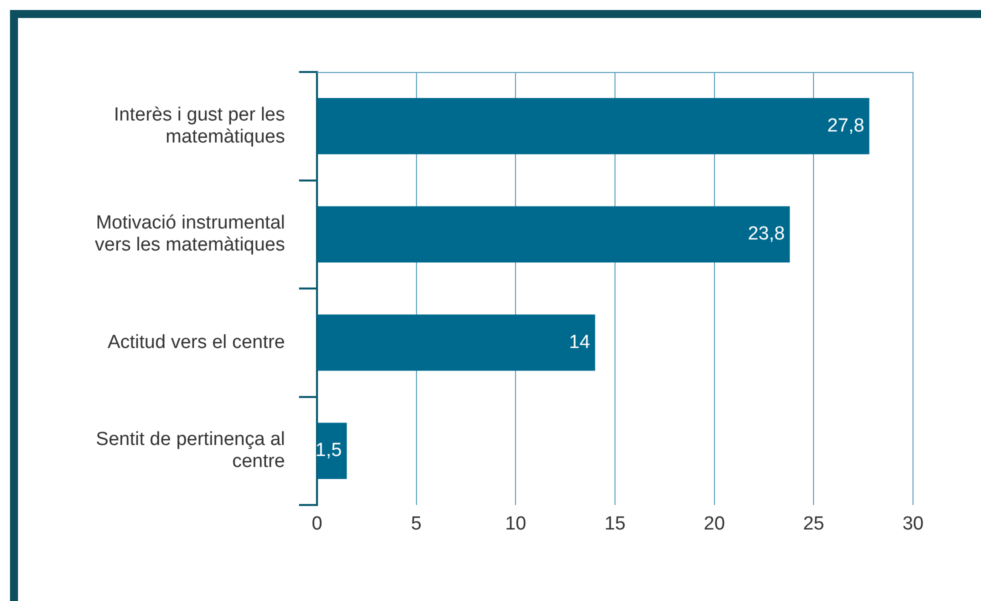 The image size is (981, 601). Describe the element at coordinates (317, 524) in the screenshot. I see `x-tick-label: 0` at that location.